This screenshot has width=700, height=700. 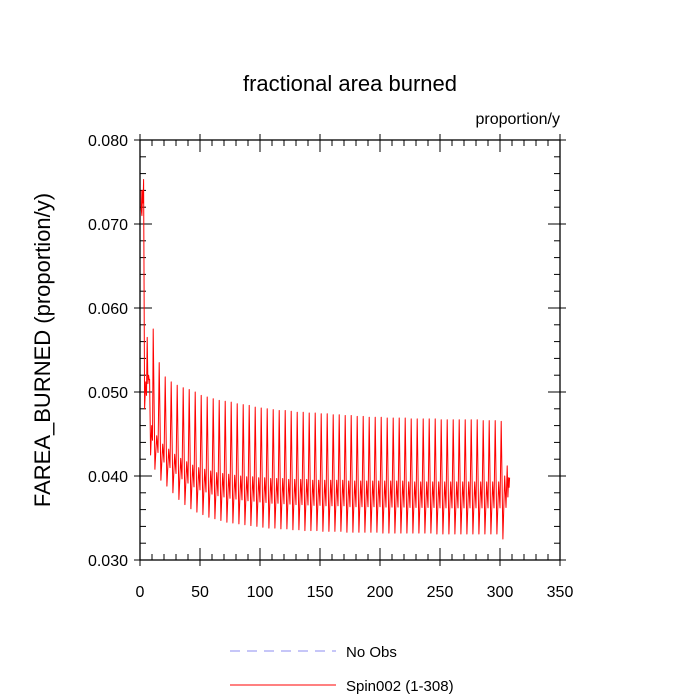 What do you see at coordinates (518, 119) in the screenshot?
I see `units-label: proportion/y` at bounding box center [518, 119].